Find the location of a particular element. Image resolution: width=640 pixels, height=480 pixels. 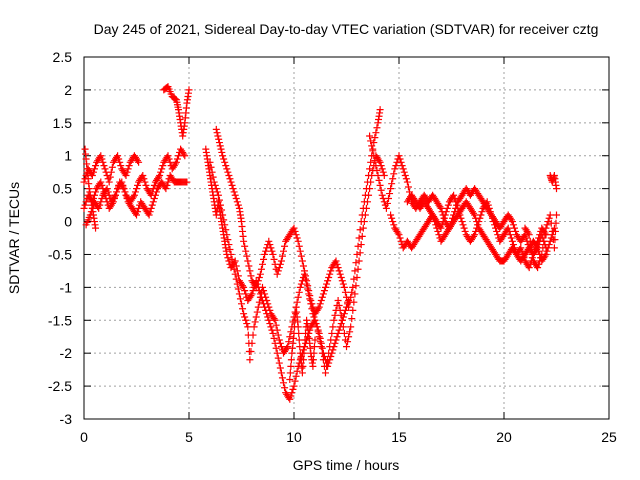

y-tick-label: -0.5 is located at coordinates (60, 254).